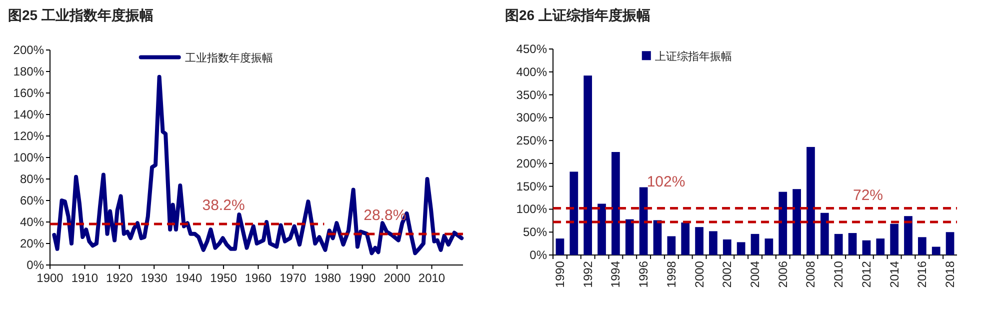  What do you see at coordinates (783, 274) in the screenshot?
I see `x-tick-label: 2006` at bounding box center [783, 274].